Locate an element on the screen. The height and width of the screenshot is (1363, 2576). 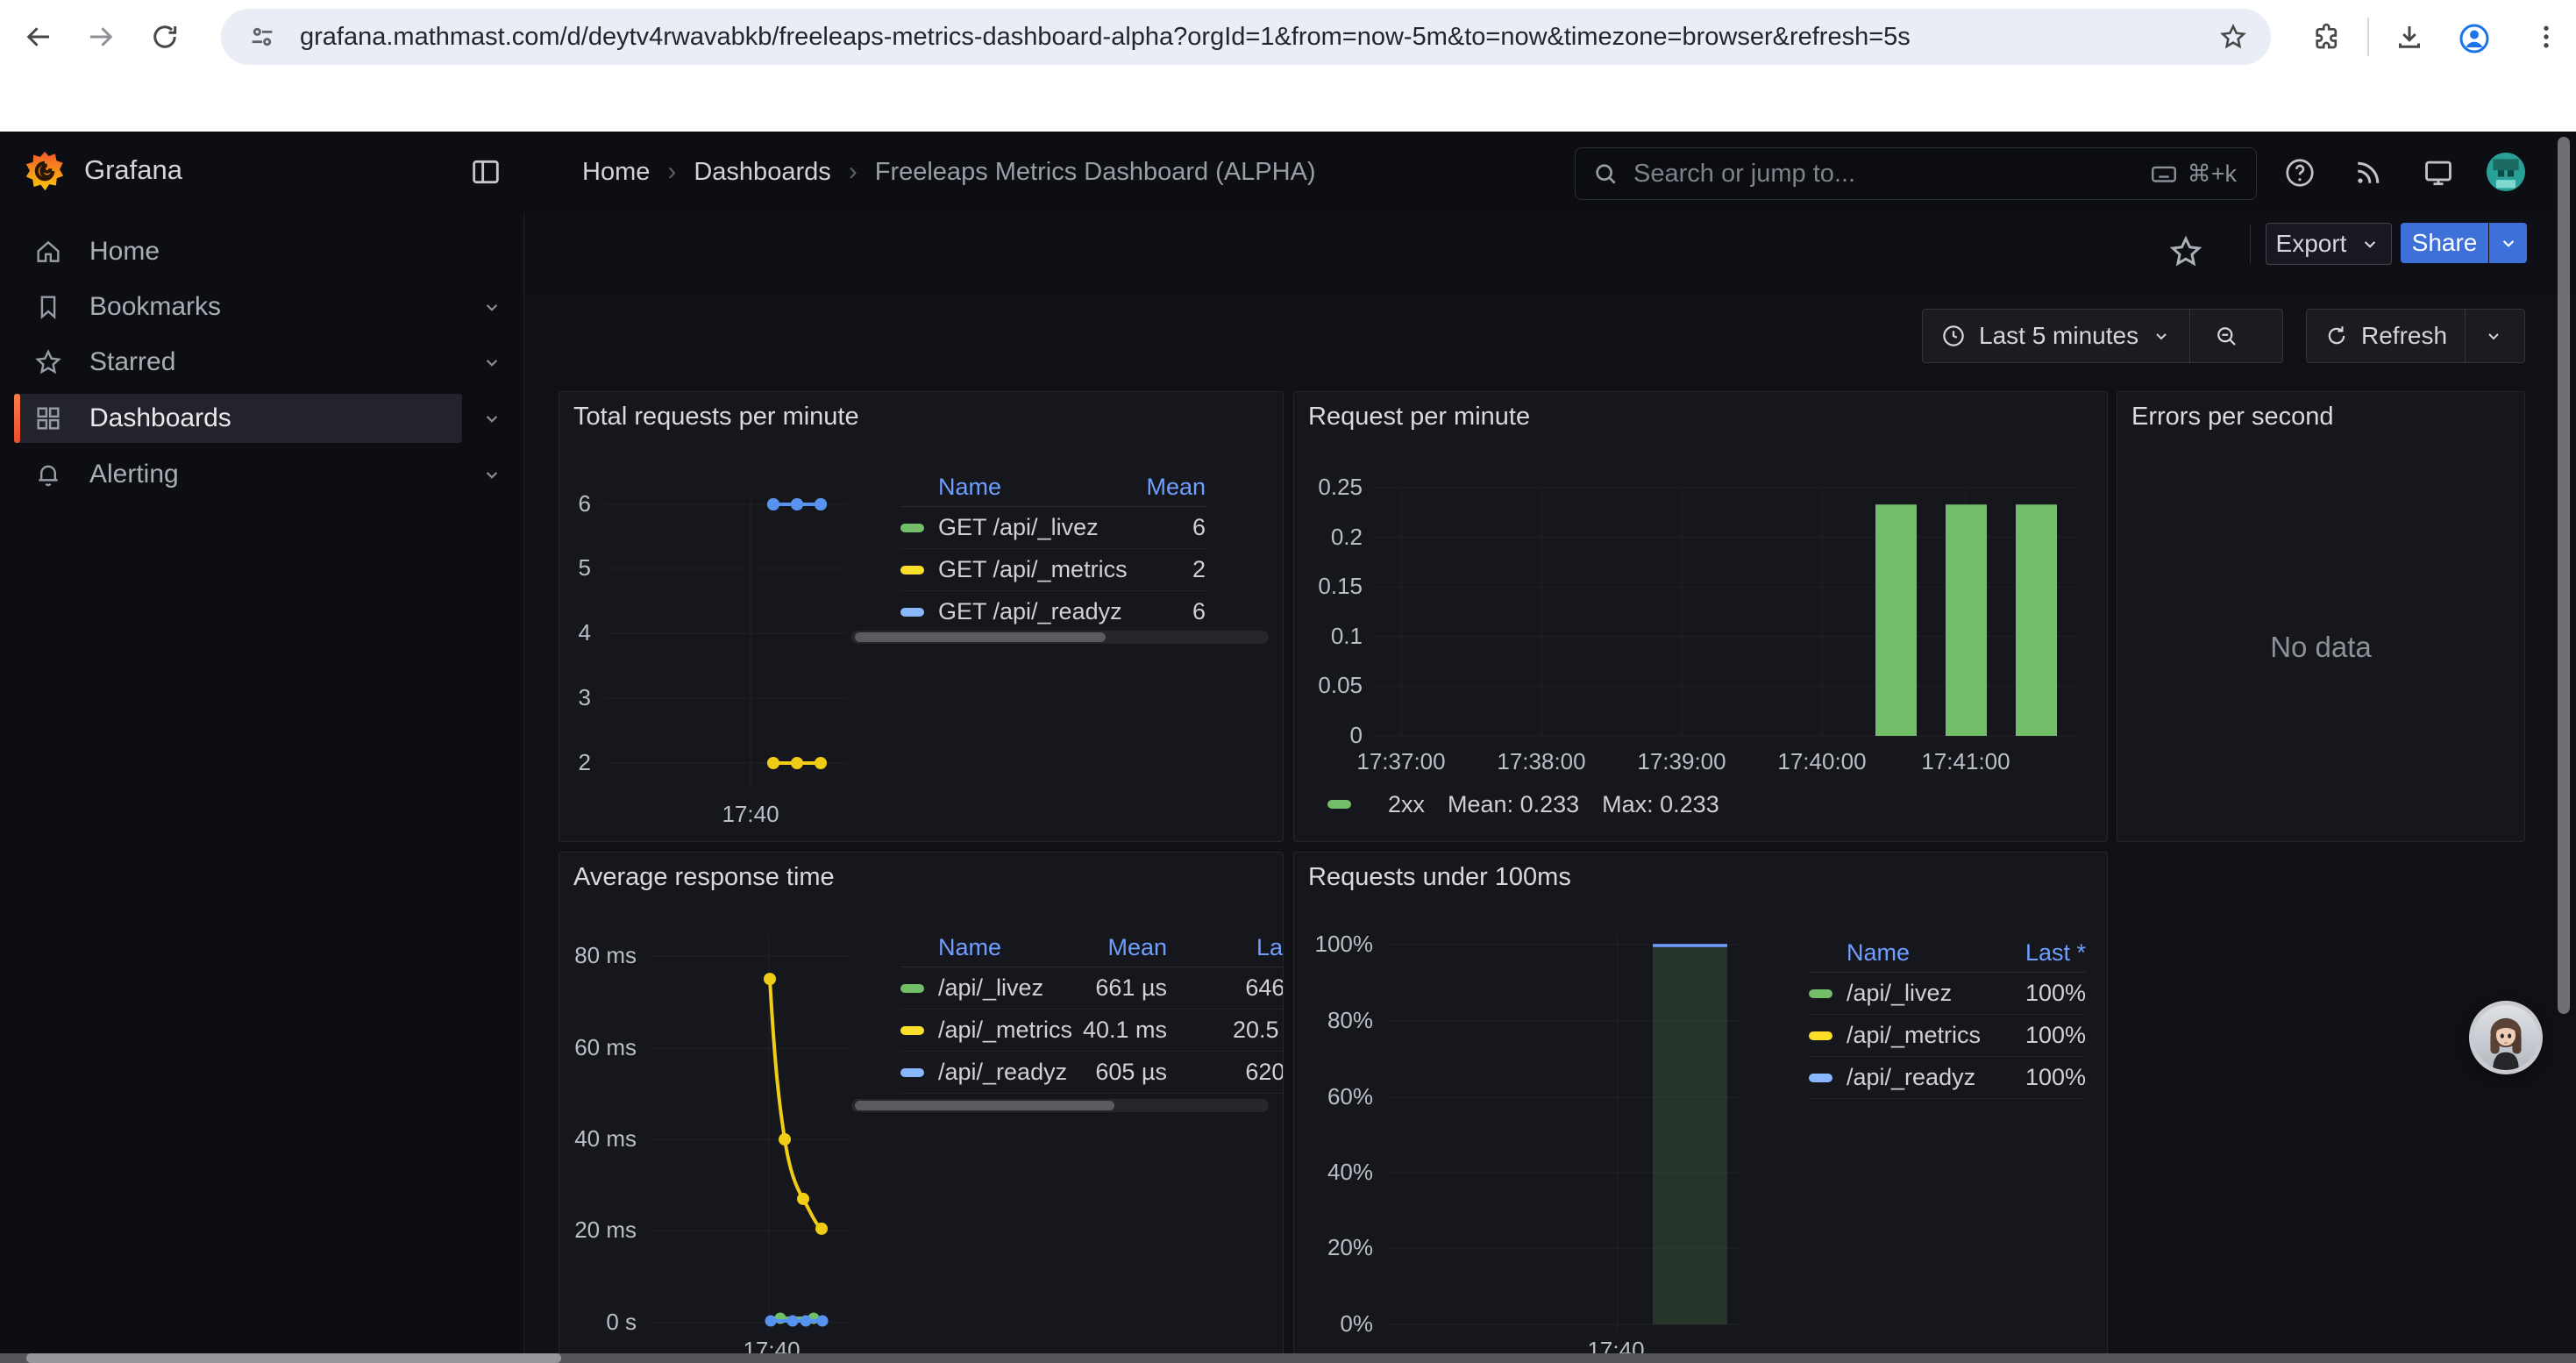
legend-row: /api/_readyz 605 µs 620 µs is located at coordinates (1092, 1073).